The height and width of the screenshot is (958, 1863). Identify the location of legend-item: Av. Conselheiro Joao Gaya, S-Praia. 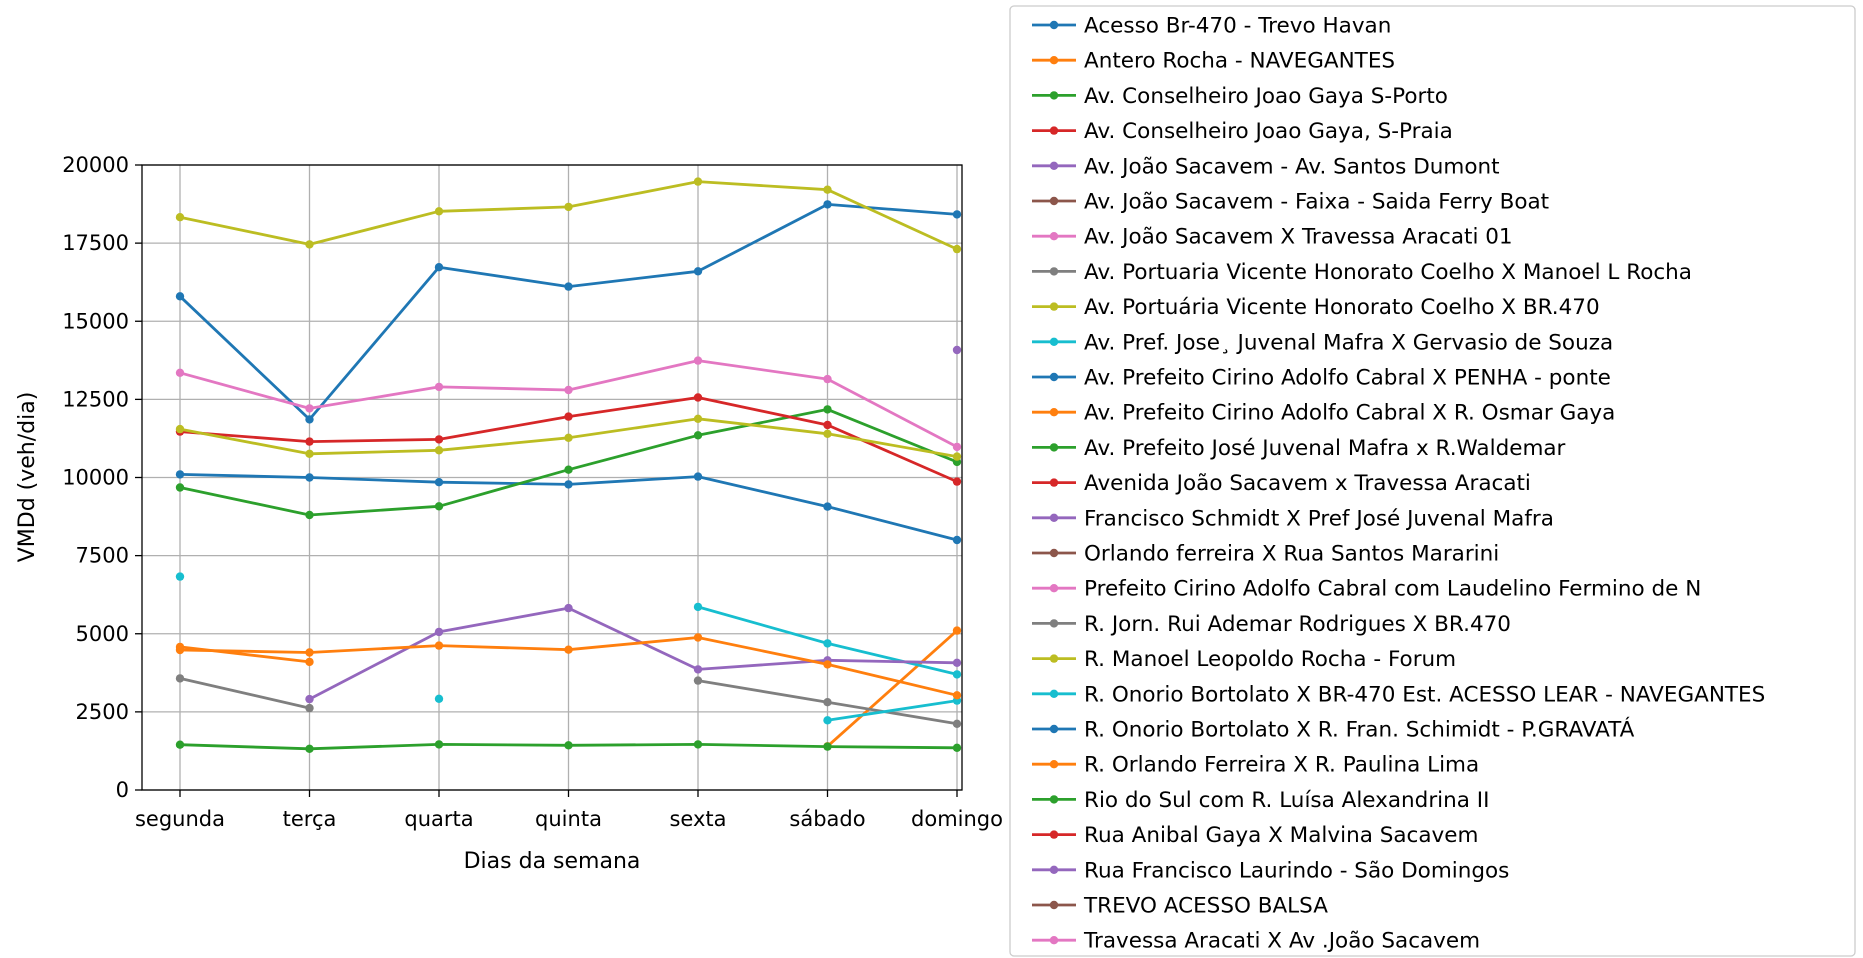
(1242, 131).